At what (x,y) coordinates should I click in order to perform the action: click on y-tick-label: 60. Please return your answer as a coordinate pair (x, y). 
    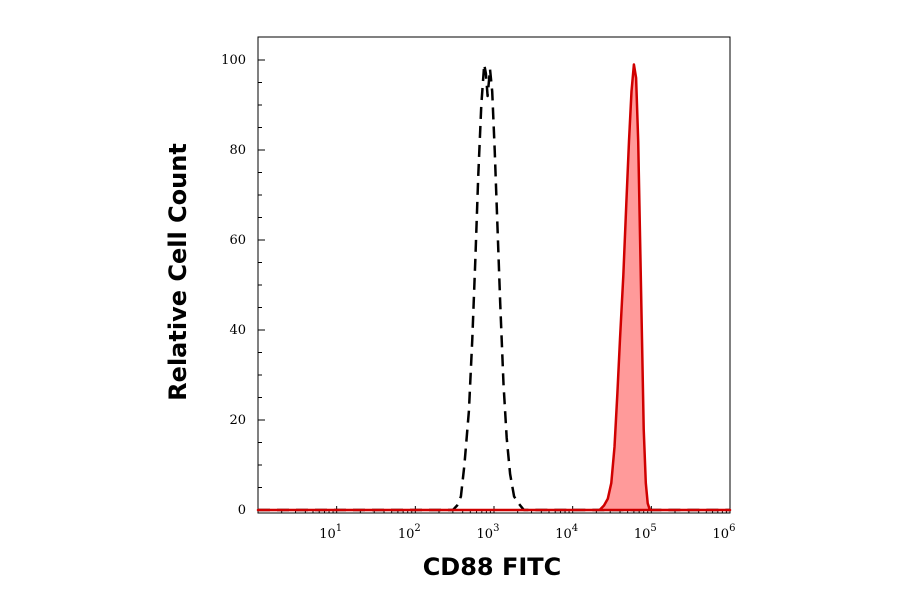
    Looking at the image, I should click on (237, 240).